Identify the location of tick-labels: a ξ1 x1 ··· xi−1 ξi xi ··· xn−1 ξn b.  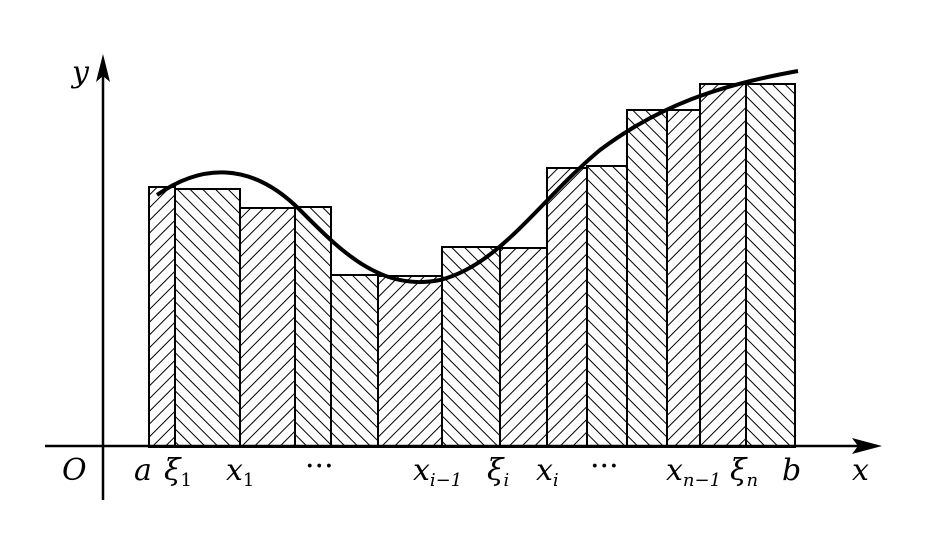
(467, 470).